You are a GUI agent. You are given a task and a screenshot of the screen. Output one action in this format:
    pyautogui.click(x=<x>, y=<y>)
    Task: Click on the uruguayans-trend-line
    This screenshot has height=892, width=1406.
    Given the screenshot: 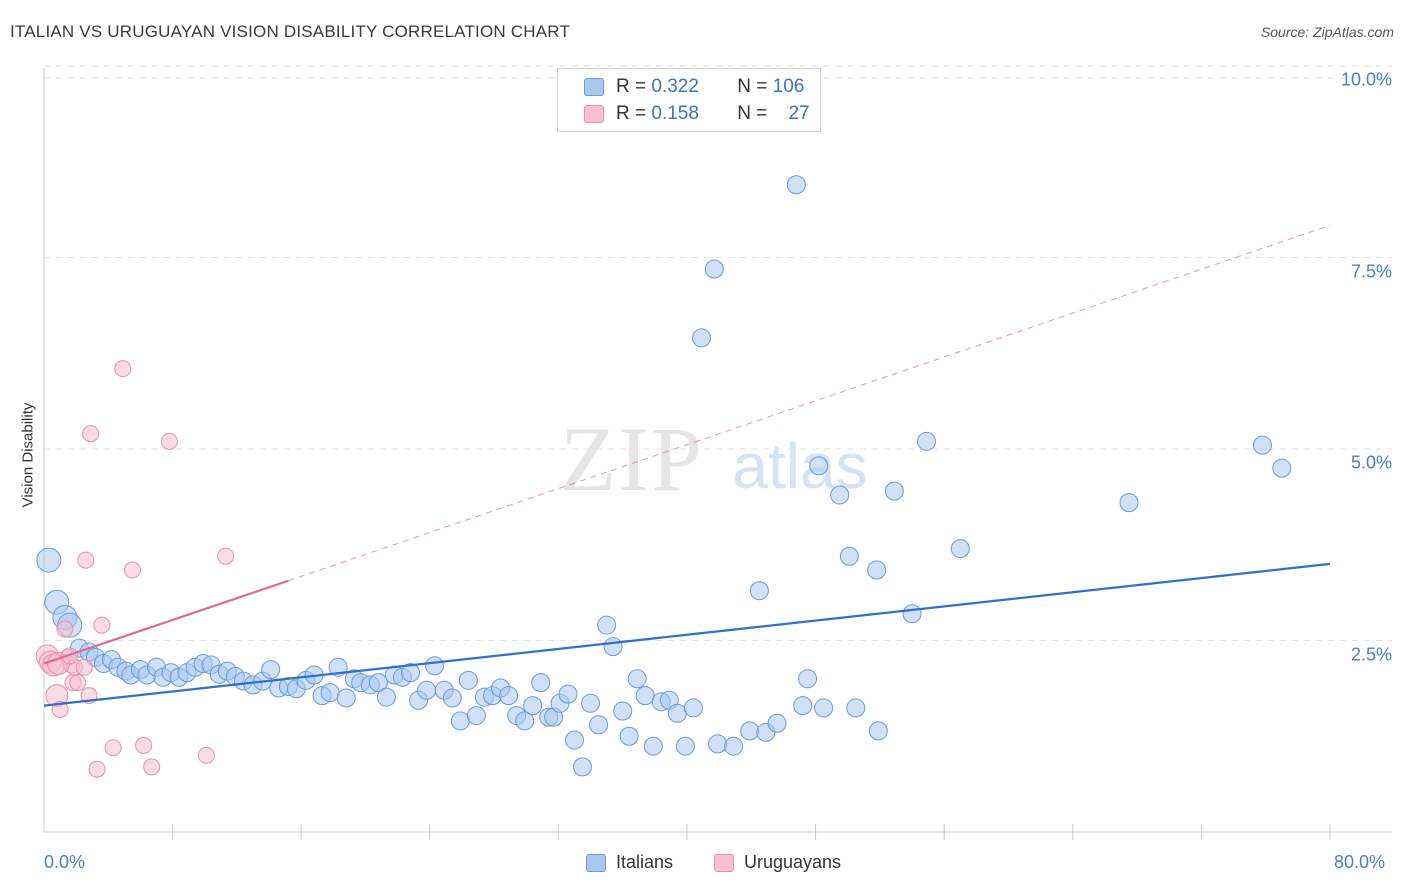 What is the action you would take?
    pyautogui.click(x=166, y=622)
    